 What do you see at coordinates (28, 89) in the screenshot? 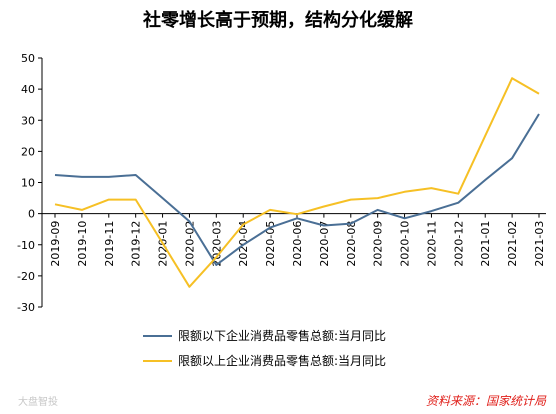
I see `y-tick-label: 40` at bounding box center [28, 89].